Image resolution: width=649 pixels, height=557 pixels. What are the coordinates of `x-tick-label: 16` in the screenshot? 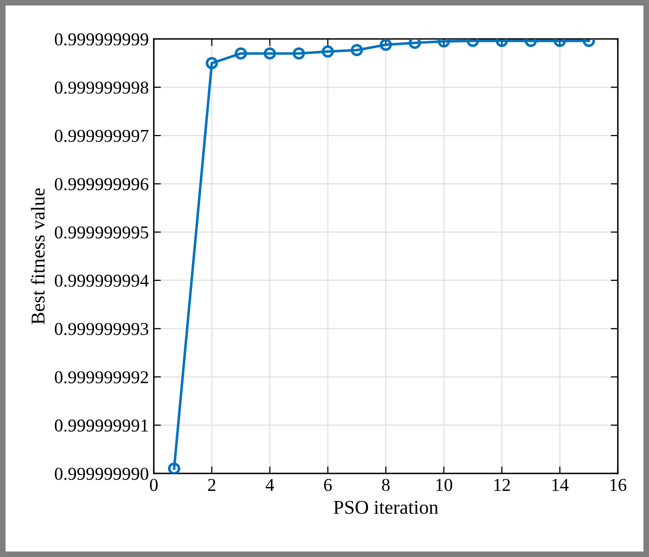 It's located at (618, 485).